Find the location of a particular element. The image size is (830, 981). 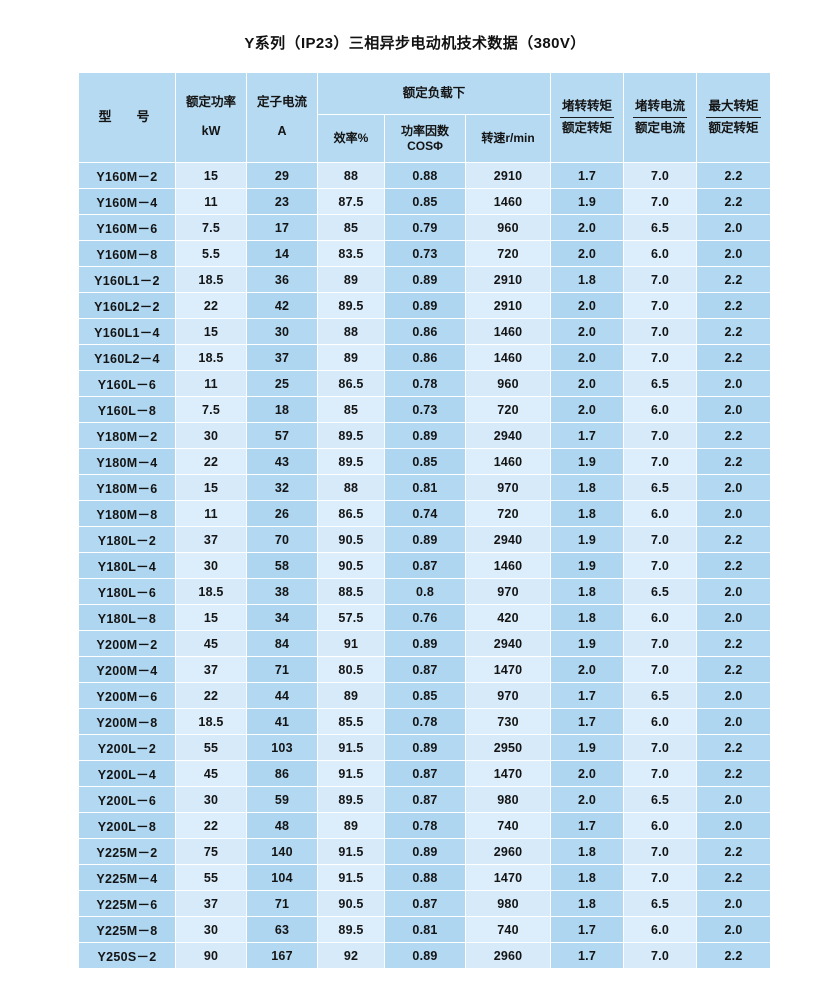

max-torque-fraction: 最大转矩 额定转矩 is located at coordinates (733, 117).